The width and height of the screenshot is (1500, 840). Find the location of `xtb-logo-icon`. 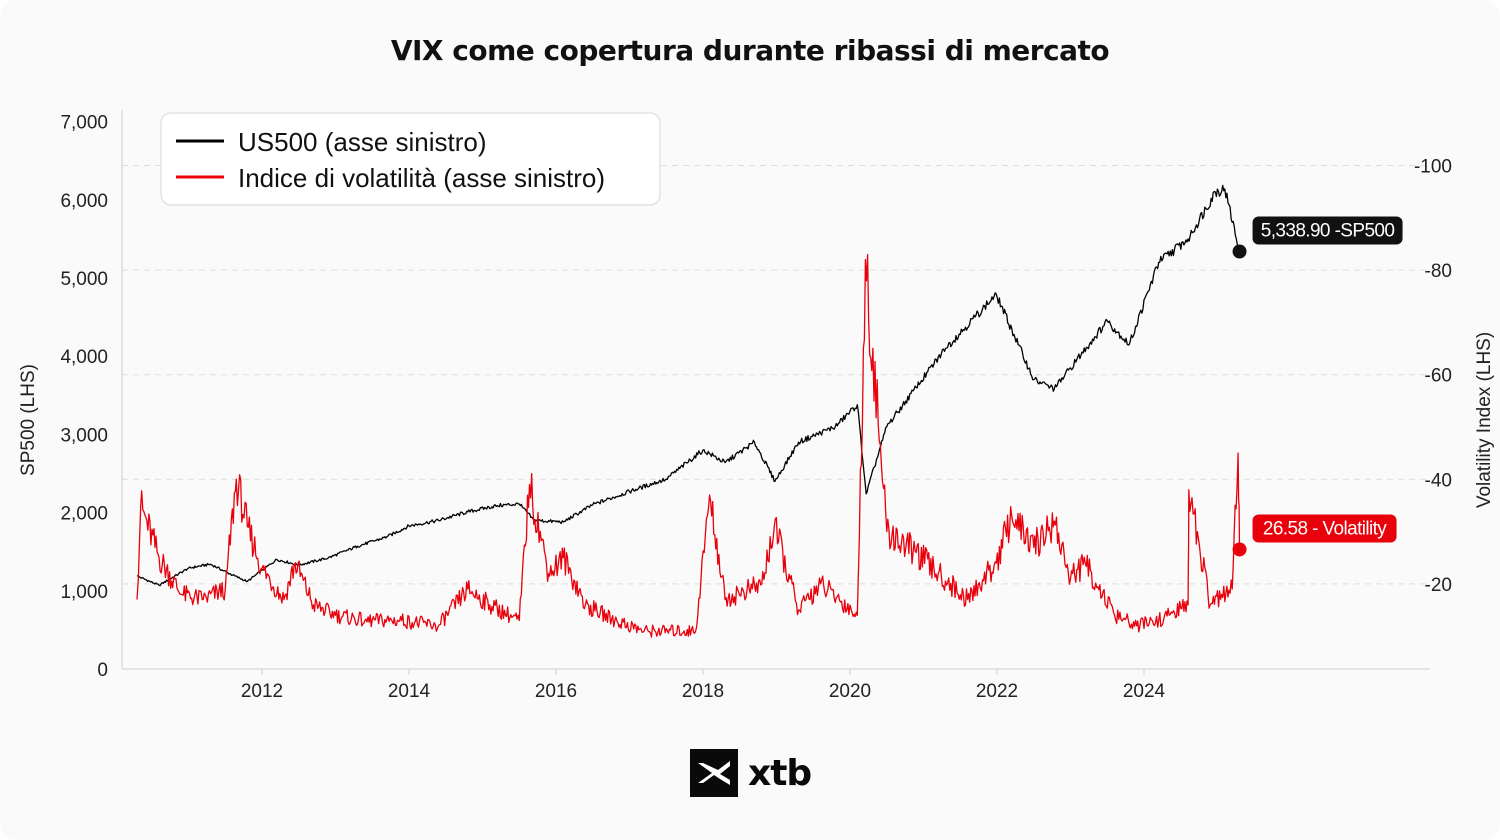

xtb-logo-icon is located at coordinates (714, 773).